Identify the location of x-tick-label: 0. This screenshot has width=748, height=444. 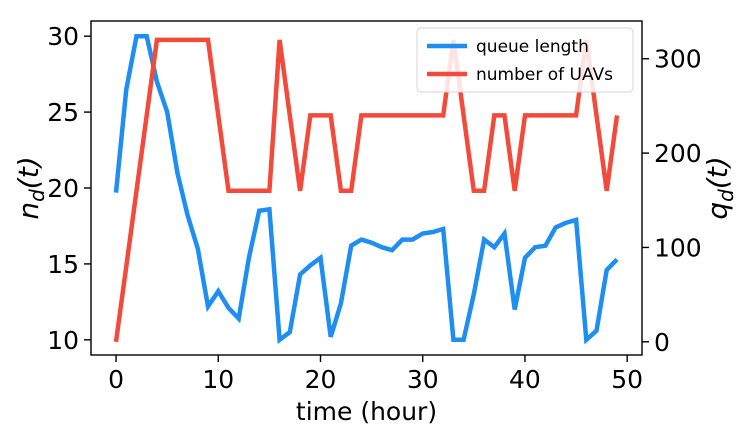
(116, 379).